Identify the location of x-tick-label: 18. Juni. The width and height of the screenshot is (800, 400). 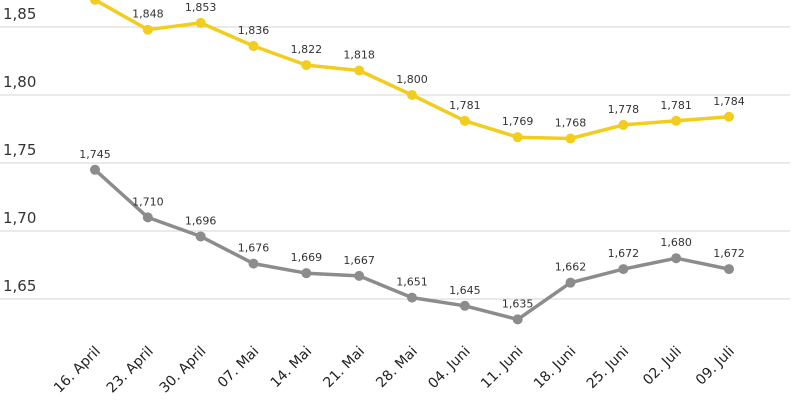
(555, 368).